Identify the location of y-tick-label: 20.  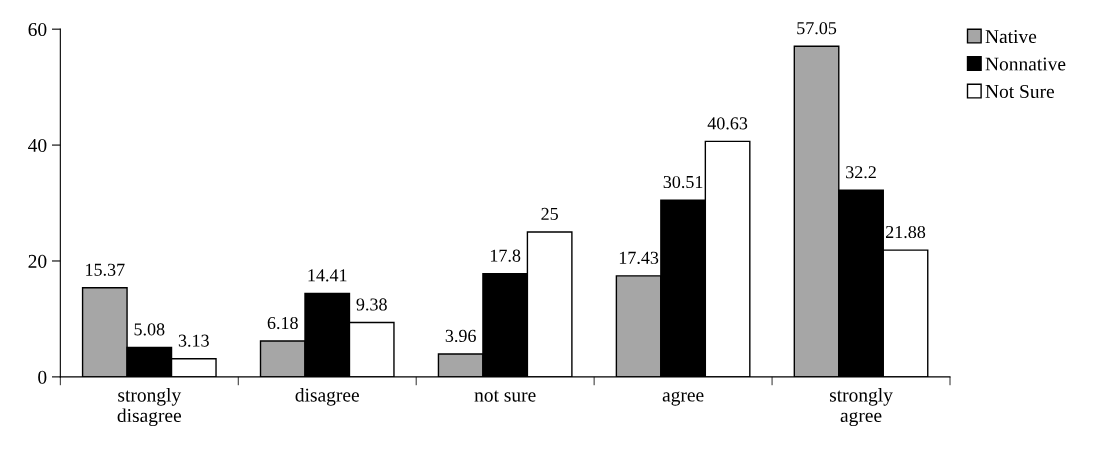
(37, 261).